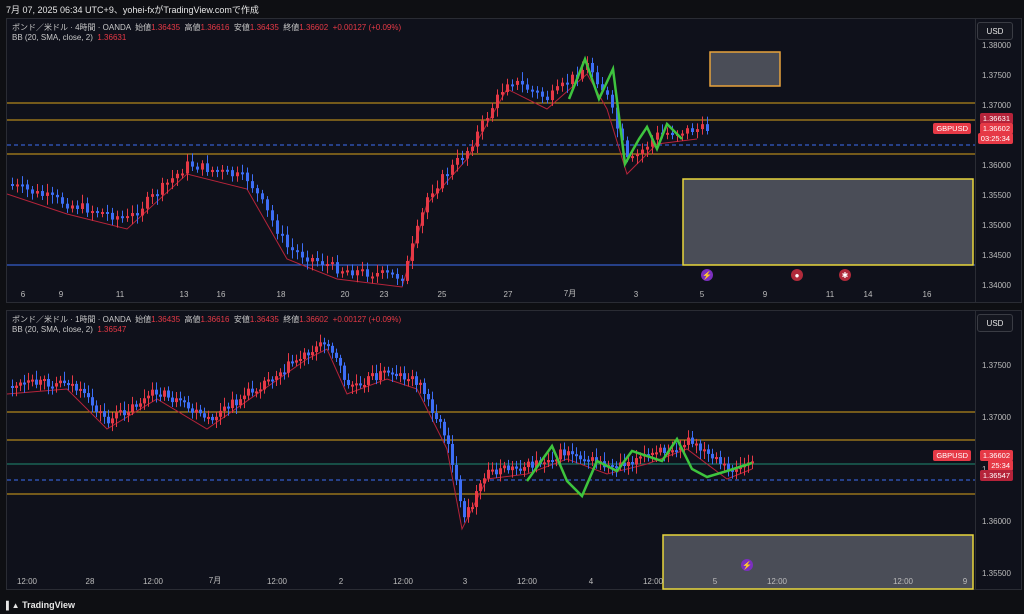 The width and height of the screenshot is (1024, 614). I want to click on time-tick-label: 9, so click(965, 581).